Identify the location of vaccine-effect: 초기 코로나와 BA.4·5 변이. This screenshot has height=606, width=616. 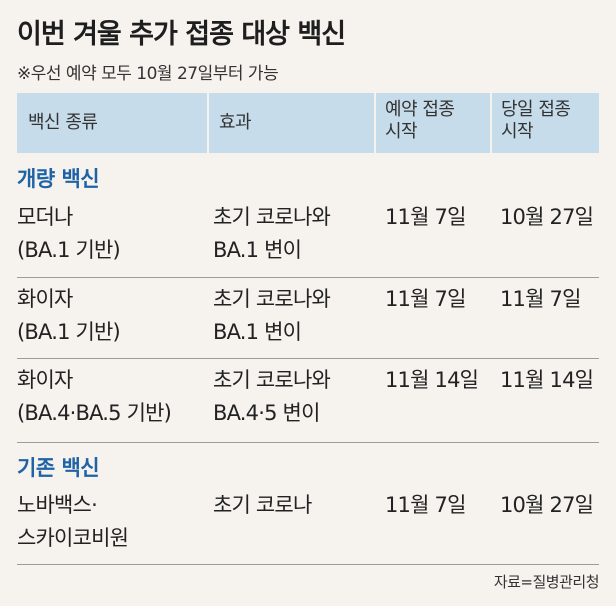
(272, 397).